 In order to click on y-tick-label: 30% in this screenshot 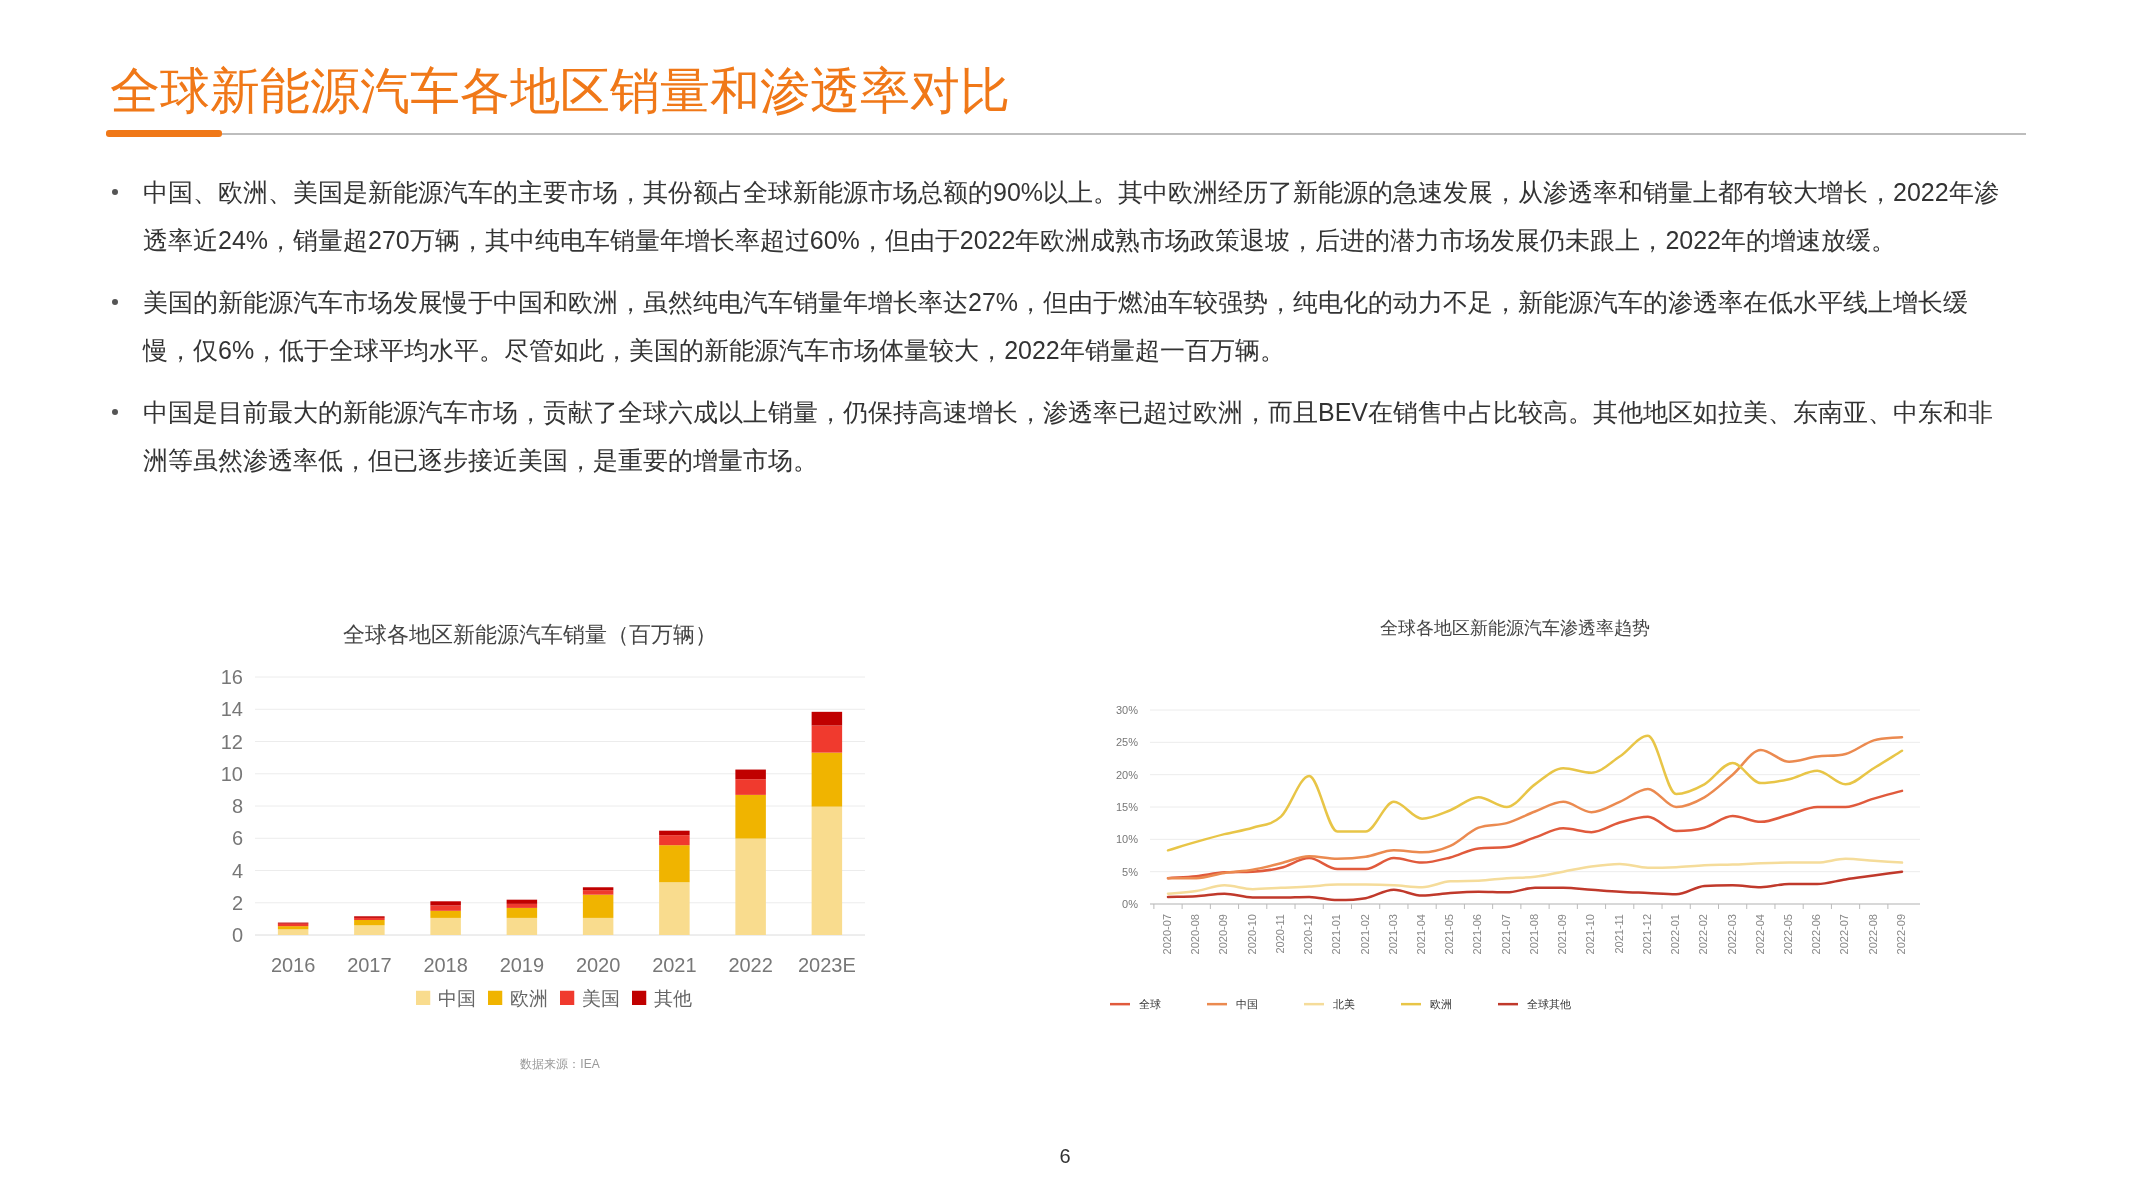, I will do `click(1127, 709)`.